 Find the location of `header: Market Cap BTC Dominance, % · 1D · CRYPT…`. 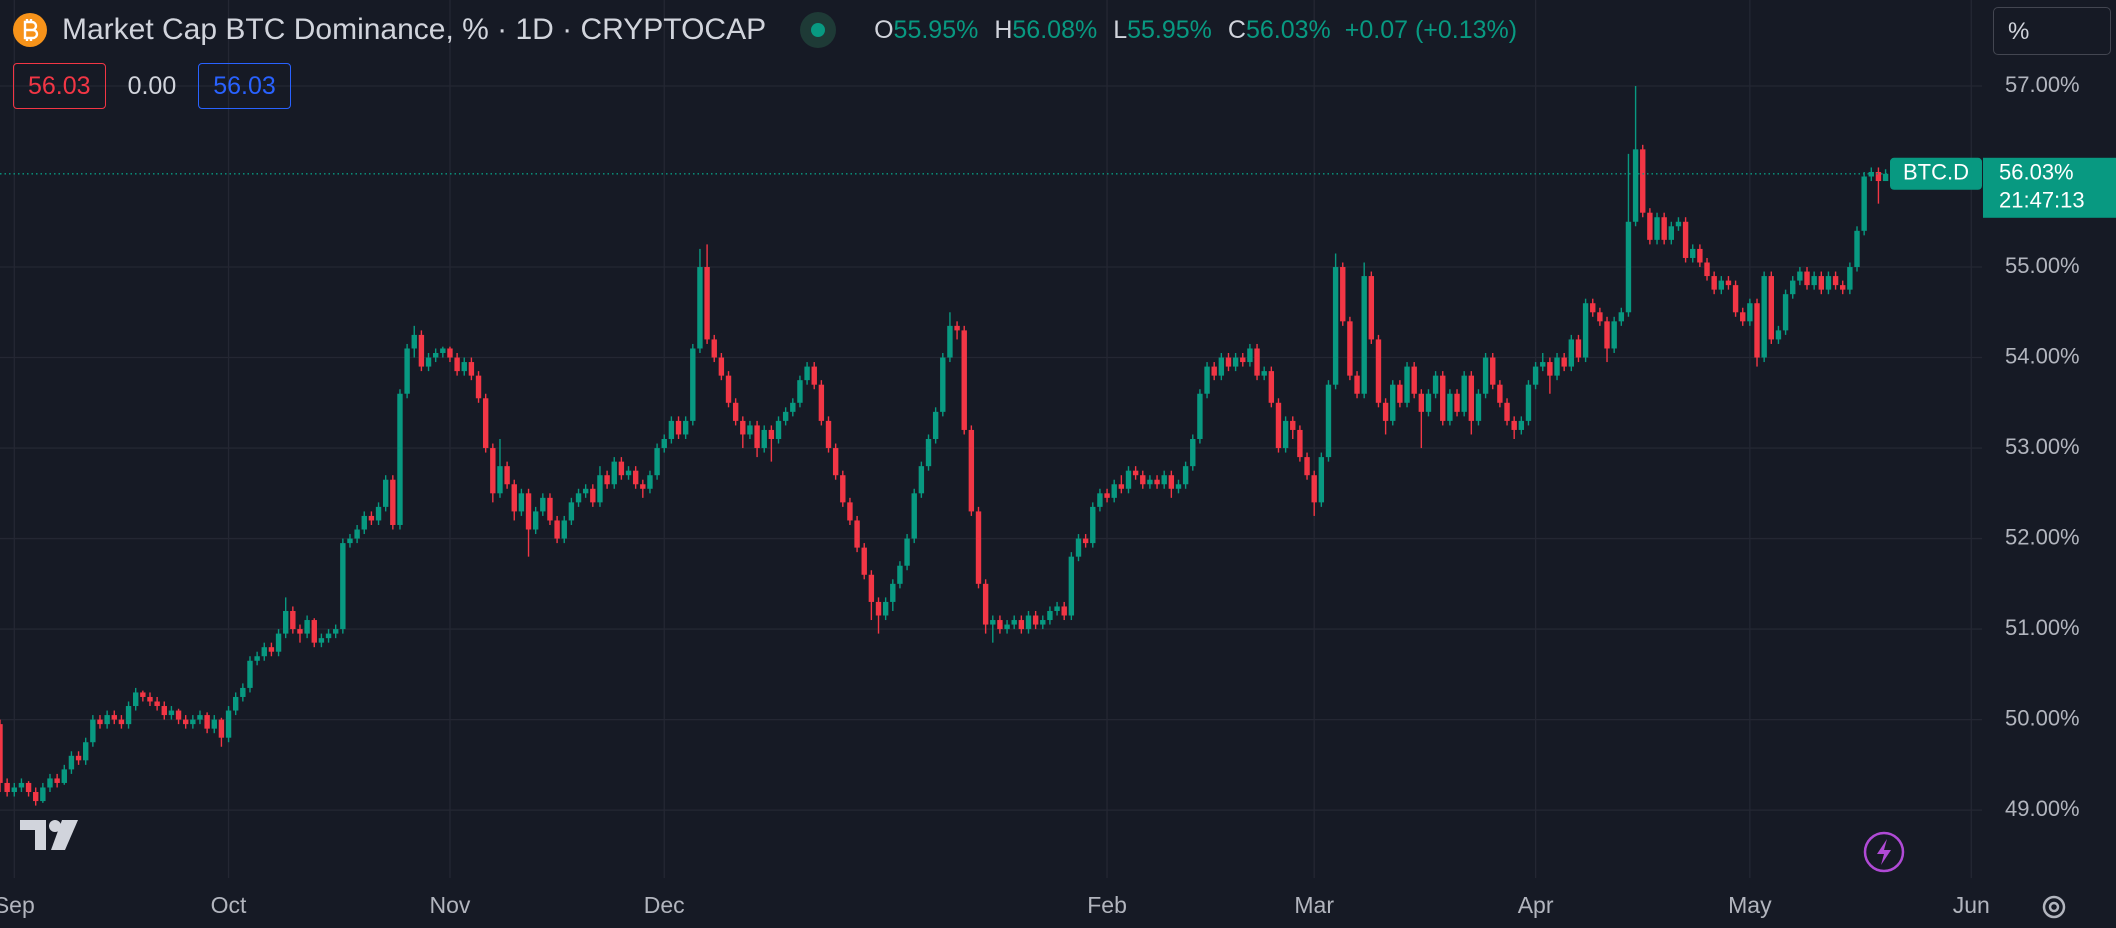

header: Market Cap BTC Dominance, % · 1D · CRYPT… is located at coordinates (764, 30).